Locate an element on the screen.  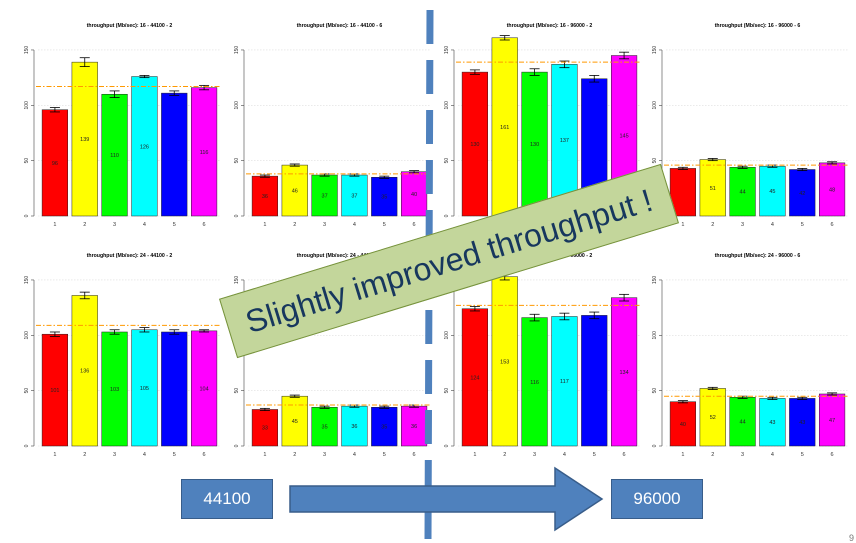
bar-value-label: 42 is located at coordinates (802, 194).